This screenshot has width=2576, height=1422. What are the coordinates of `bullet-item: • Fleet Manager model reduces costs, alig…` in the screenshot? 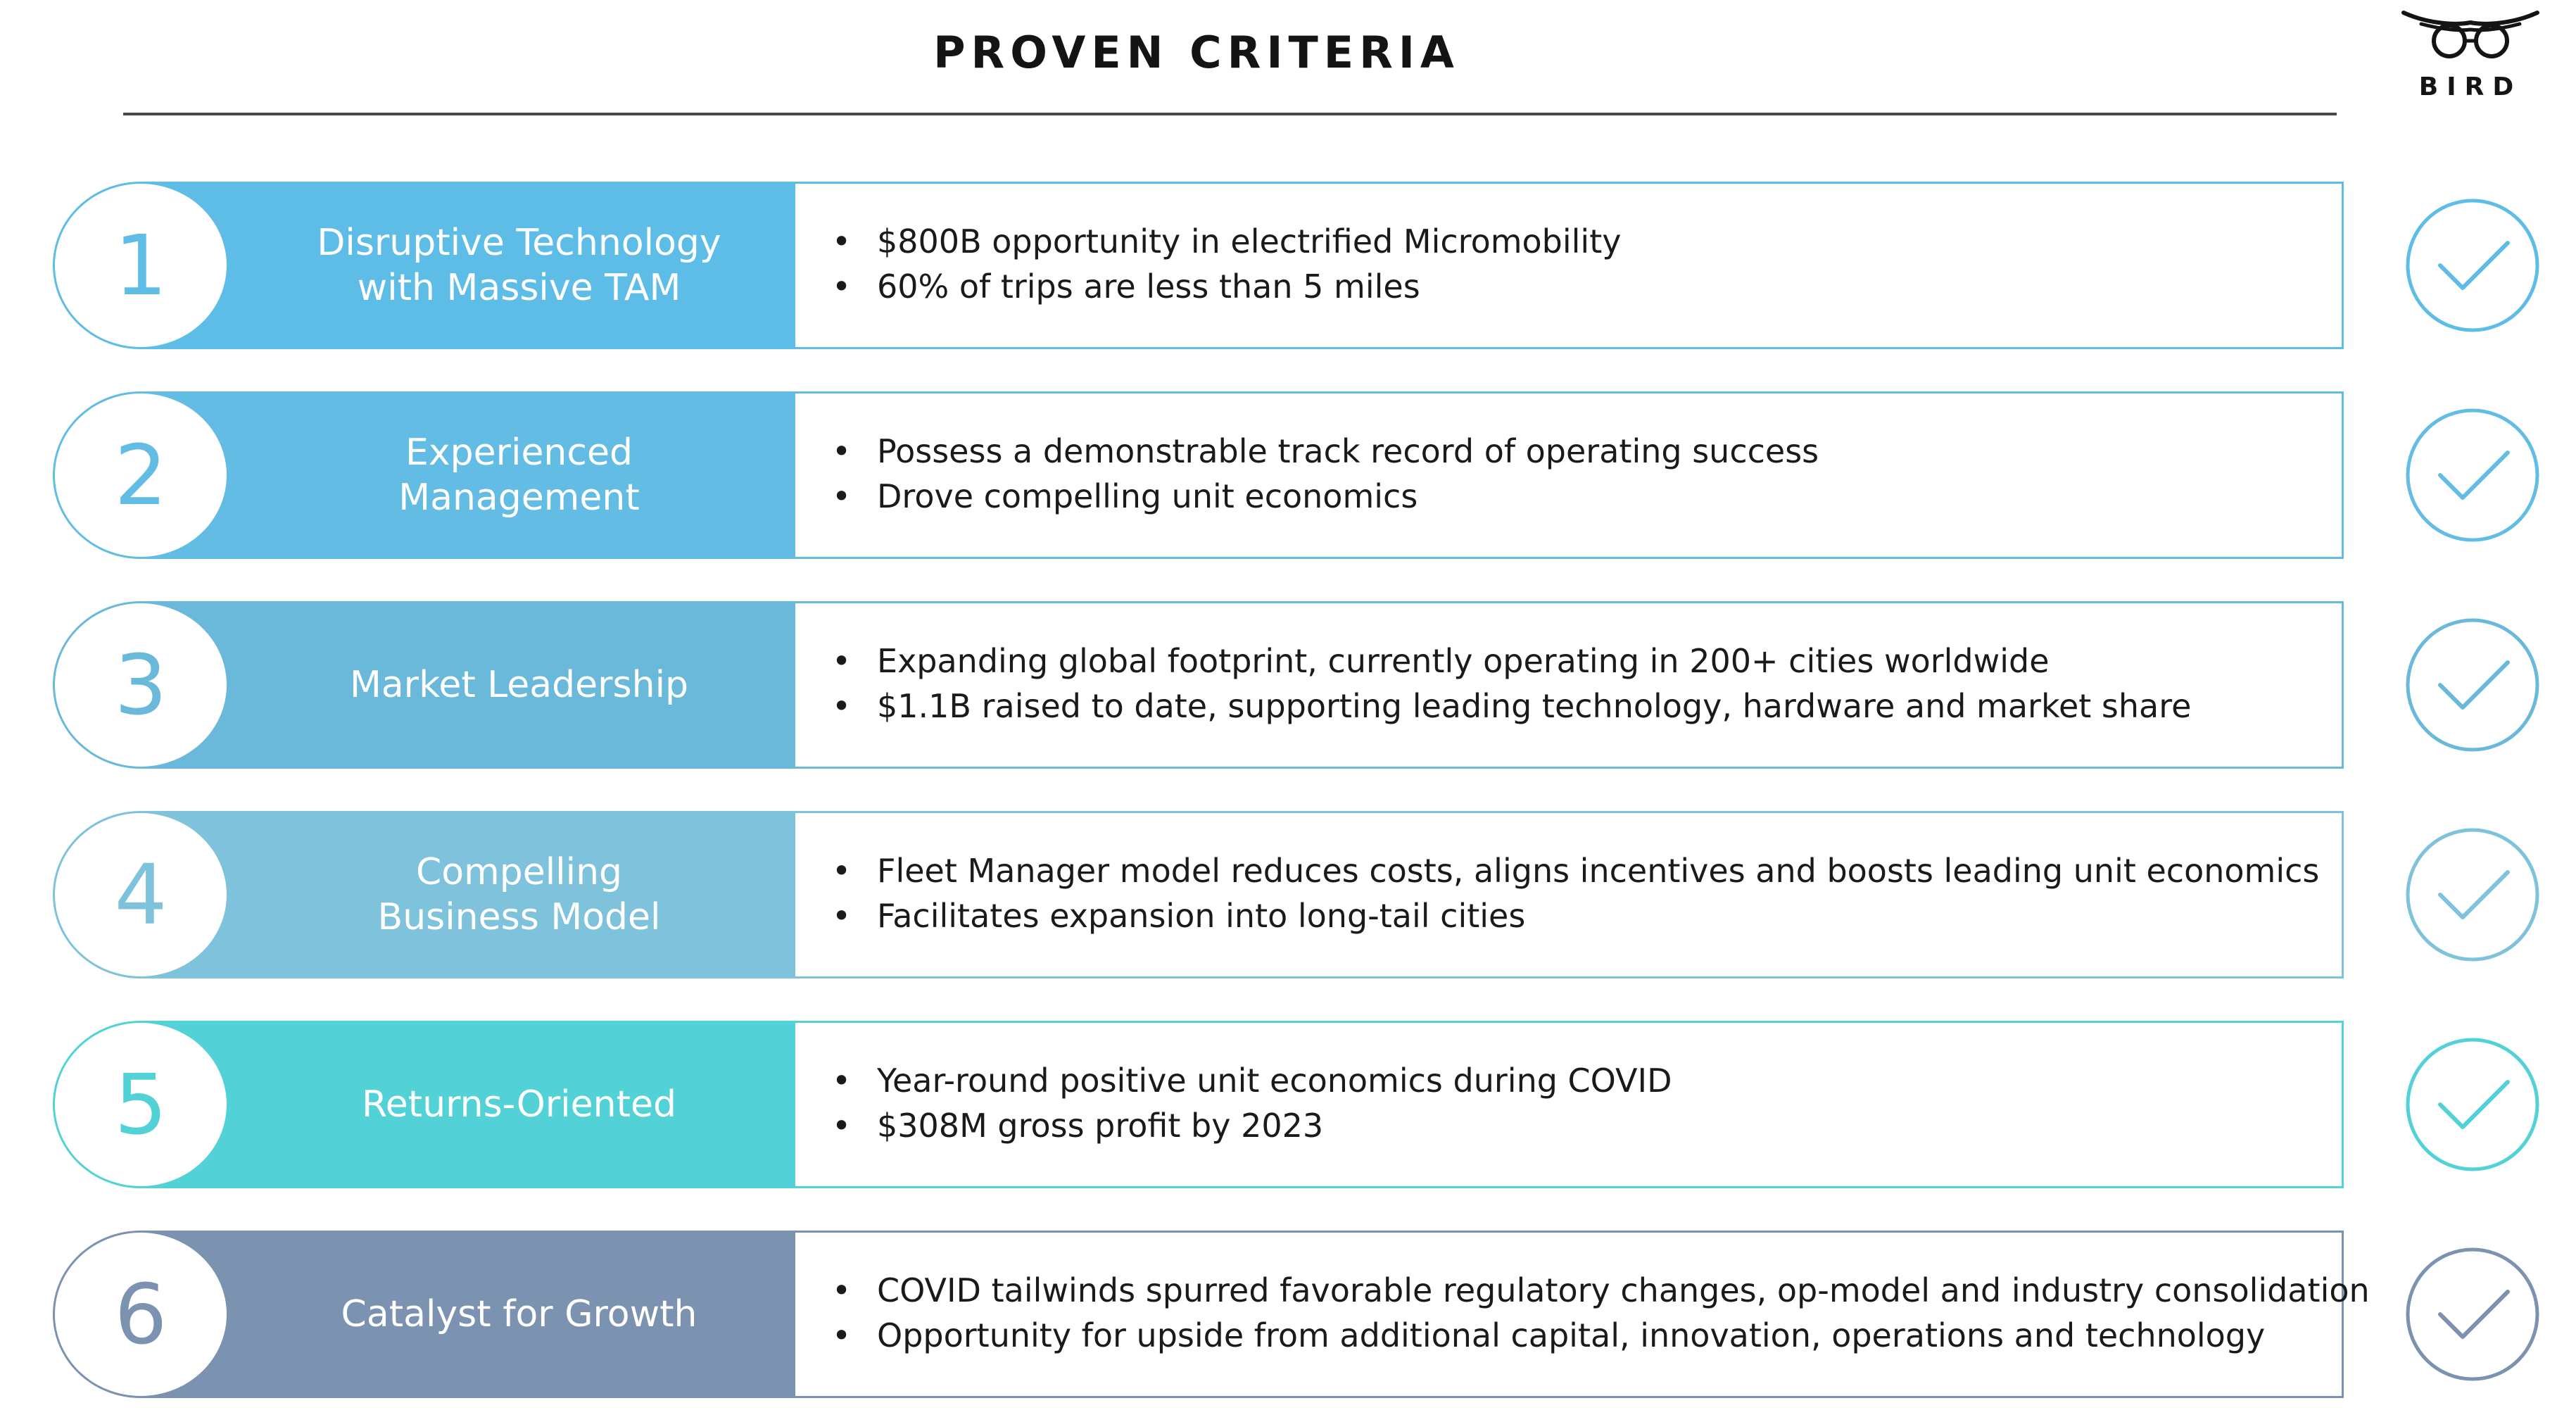 It's located at (1575, 870).